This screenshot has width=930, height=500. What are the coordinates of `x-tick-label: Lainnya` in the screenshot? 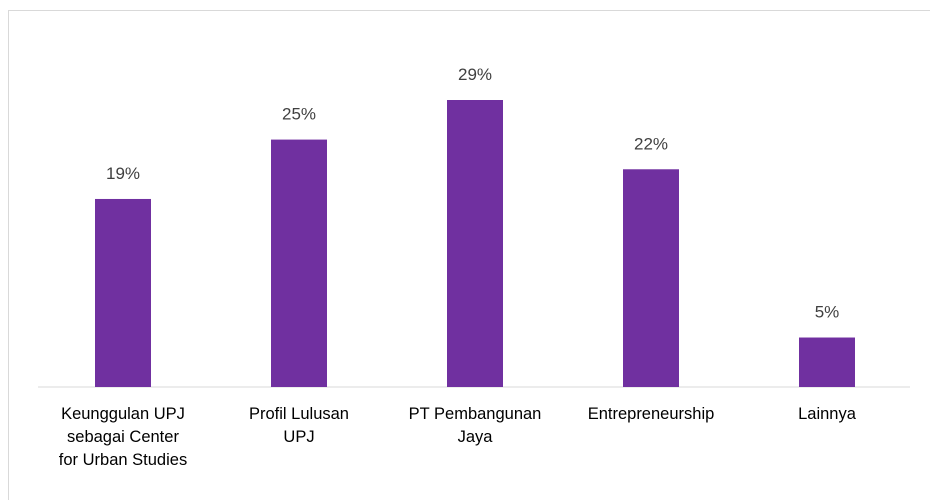 It's located at (827, 414).